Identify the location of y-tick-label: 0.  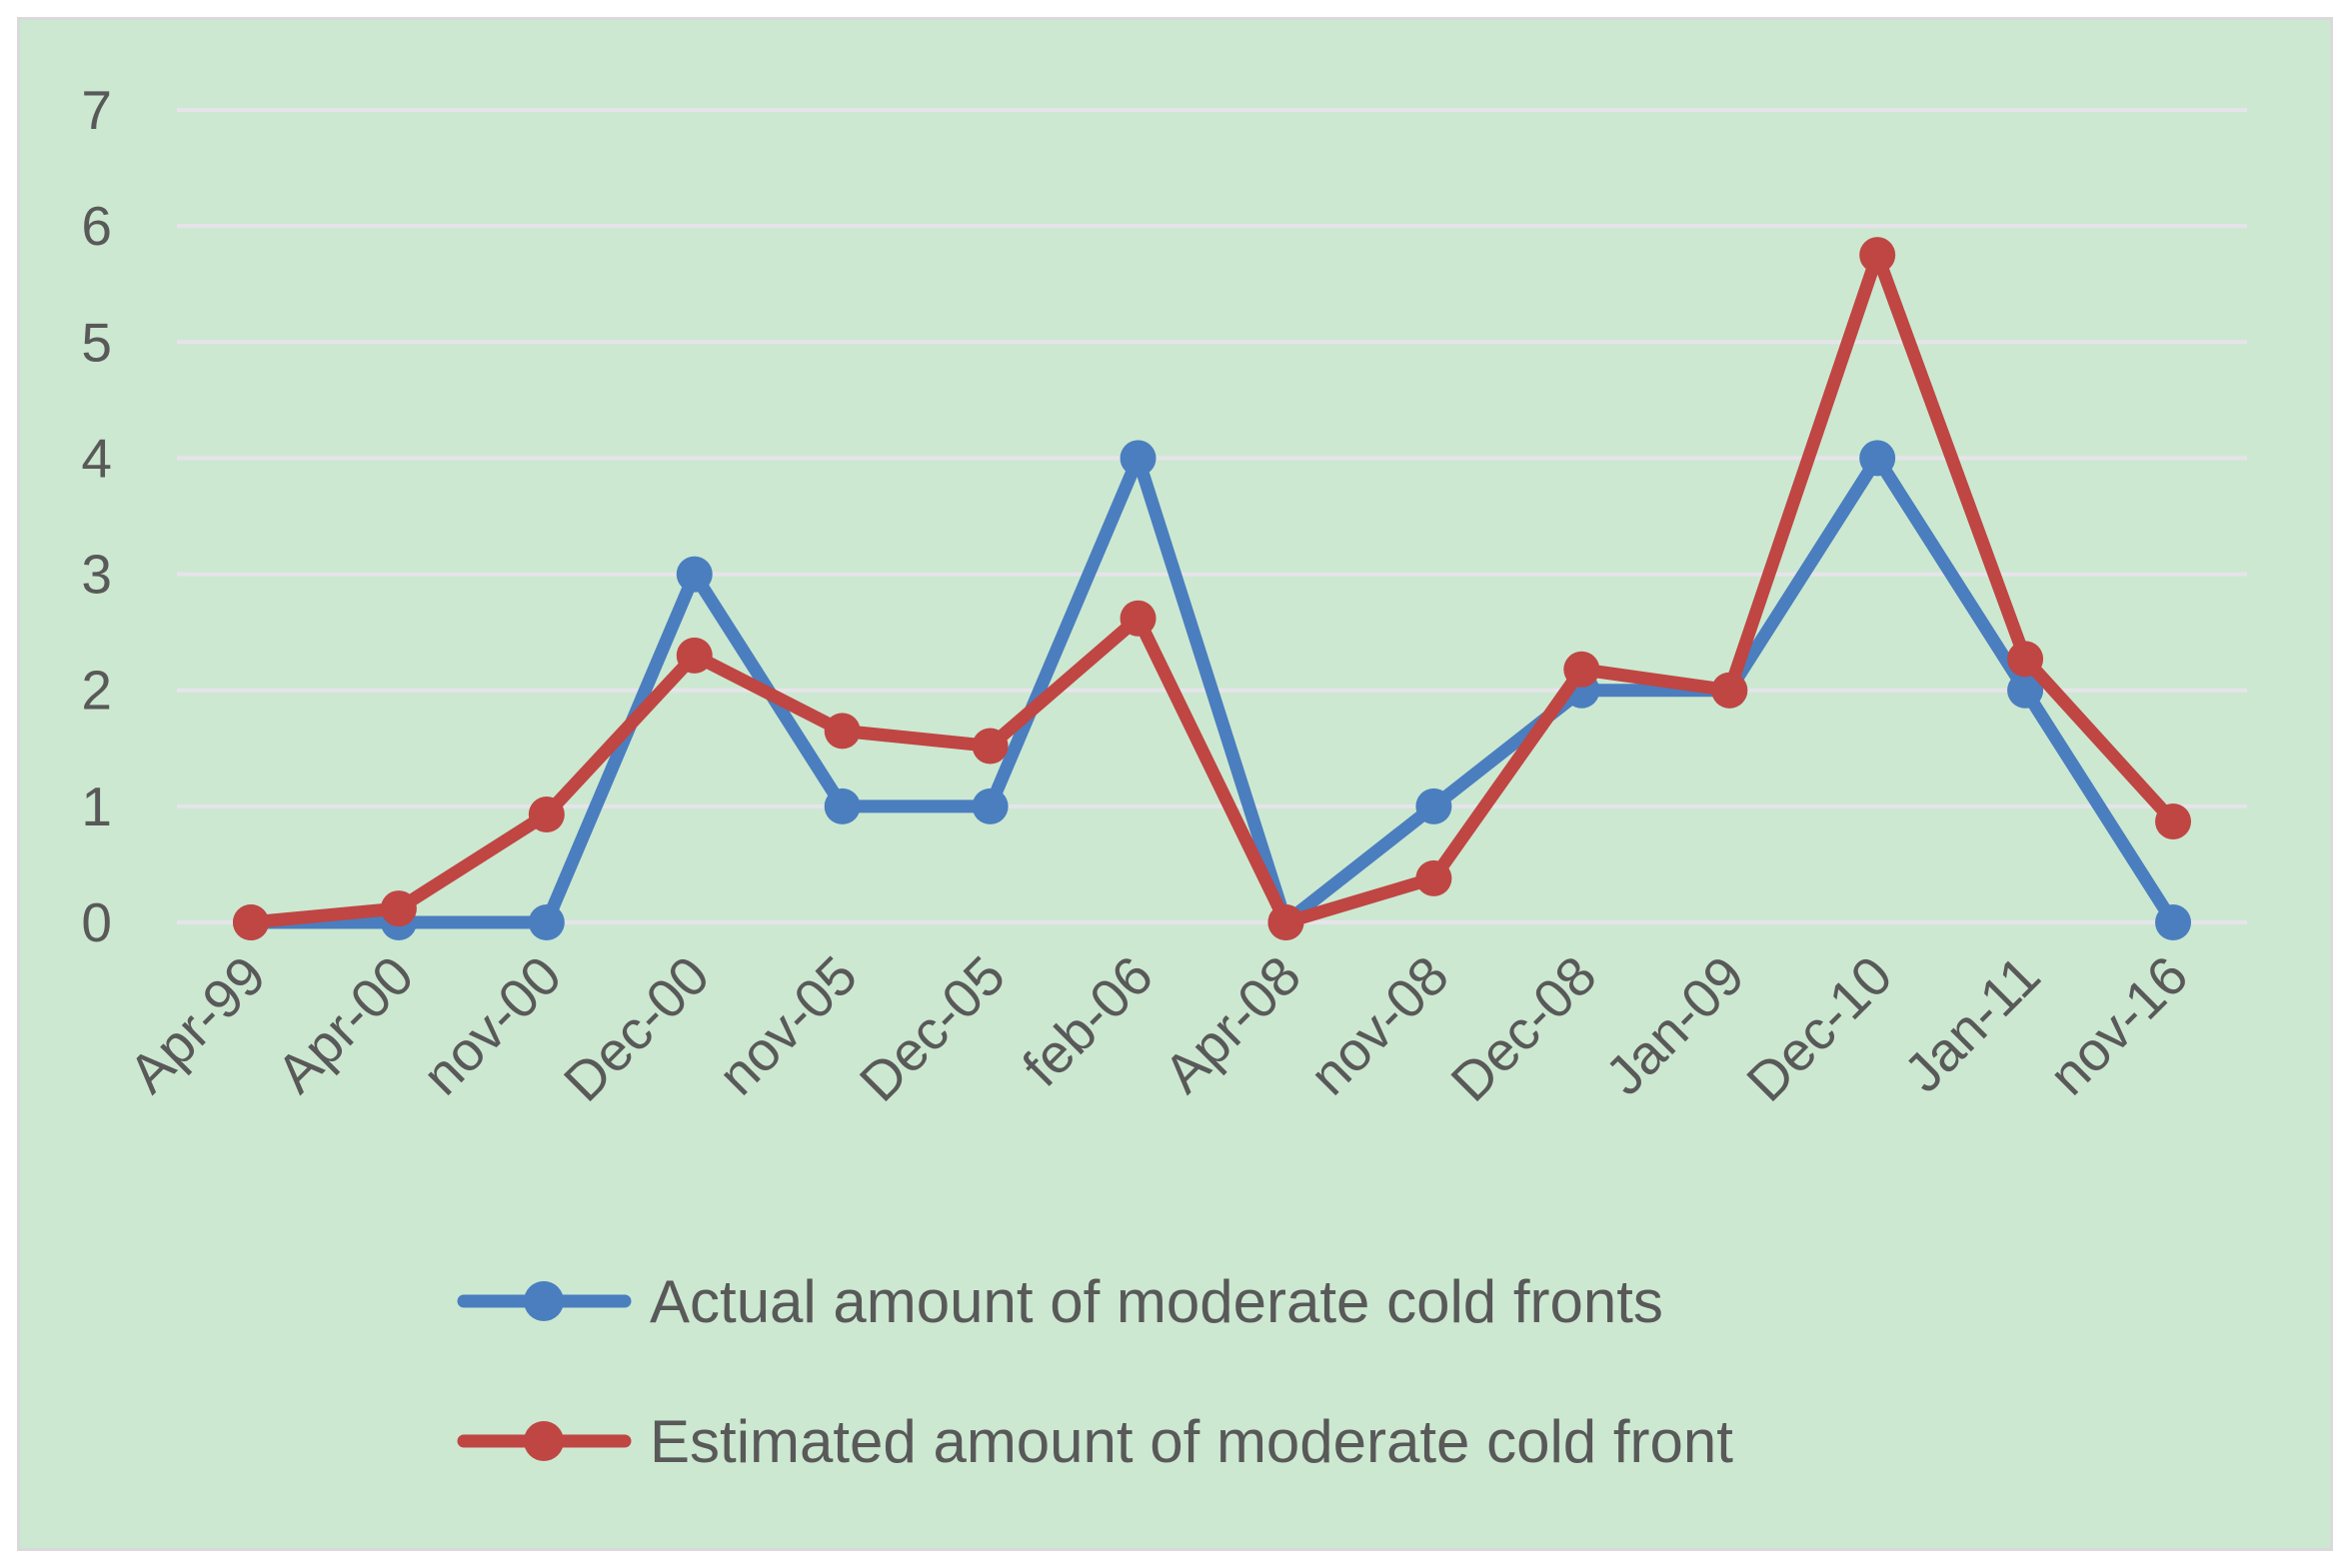
(96, 922).